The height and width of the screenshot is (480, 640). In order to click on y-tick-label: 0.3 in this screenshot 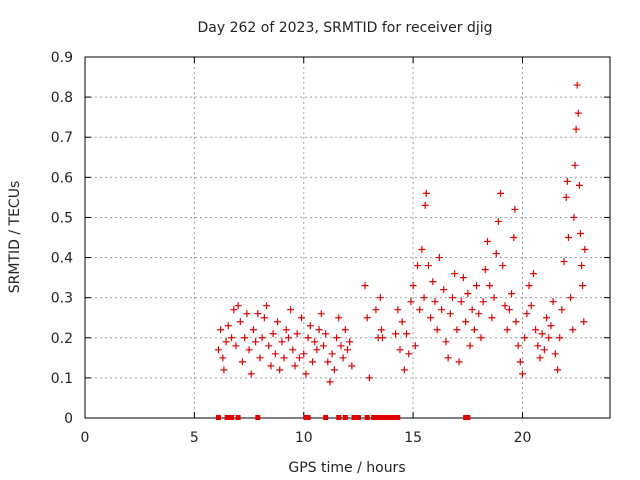, I will do `click(62, 299)`.